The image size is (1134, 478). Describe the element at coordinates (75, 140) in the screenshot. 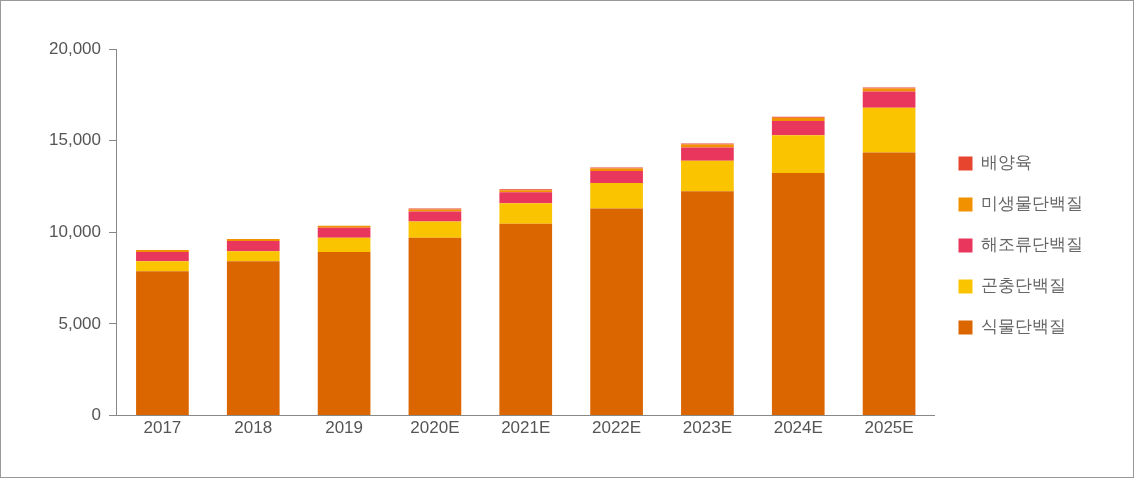

I see `y-tick-label: 15,000` at that location.